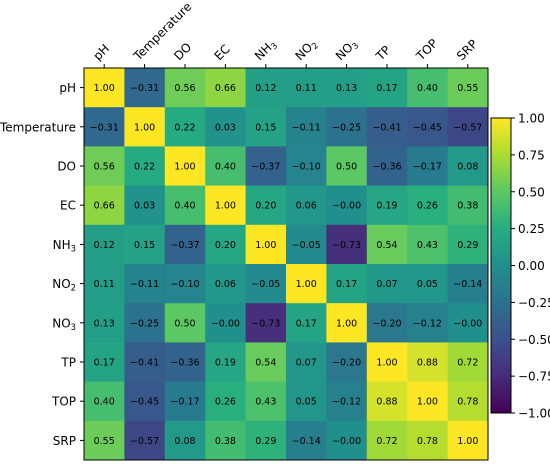 This screenshot has height=474, width=550. I want to click on cell-value-label: 0.29, so click(265, 441).